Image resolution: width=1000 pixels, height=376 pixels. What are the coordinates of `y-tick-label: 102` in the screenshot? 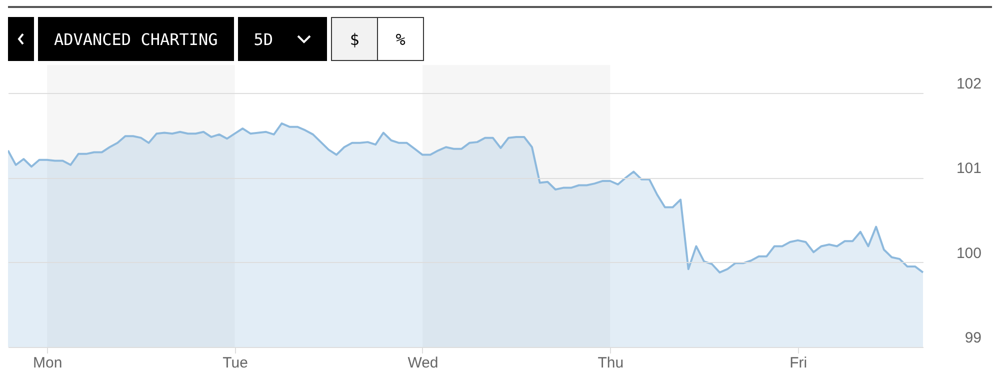 It's located at (969, 83).